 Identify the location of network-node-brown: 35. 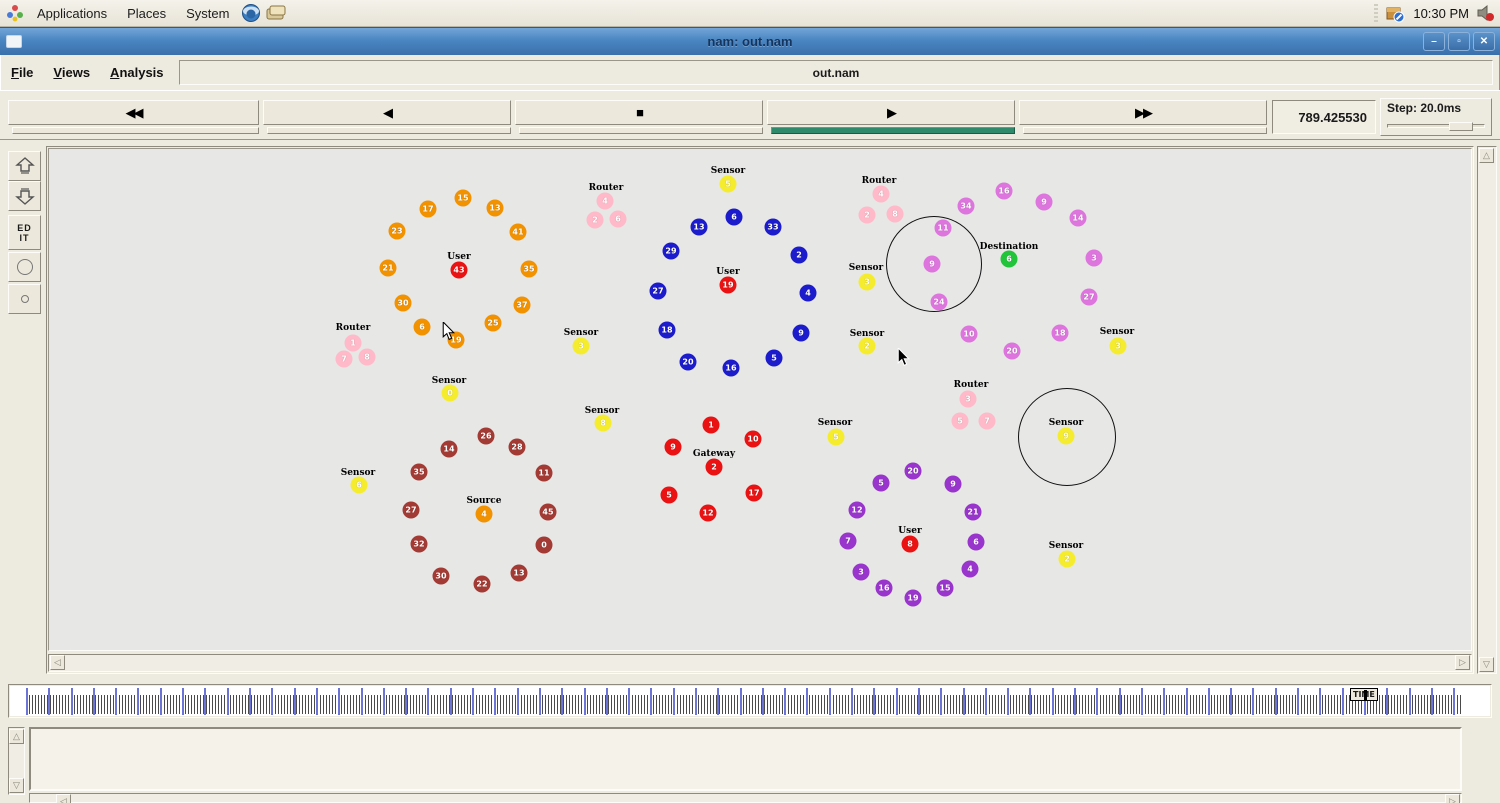
(419, 472).